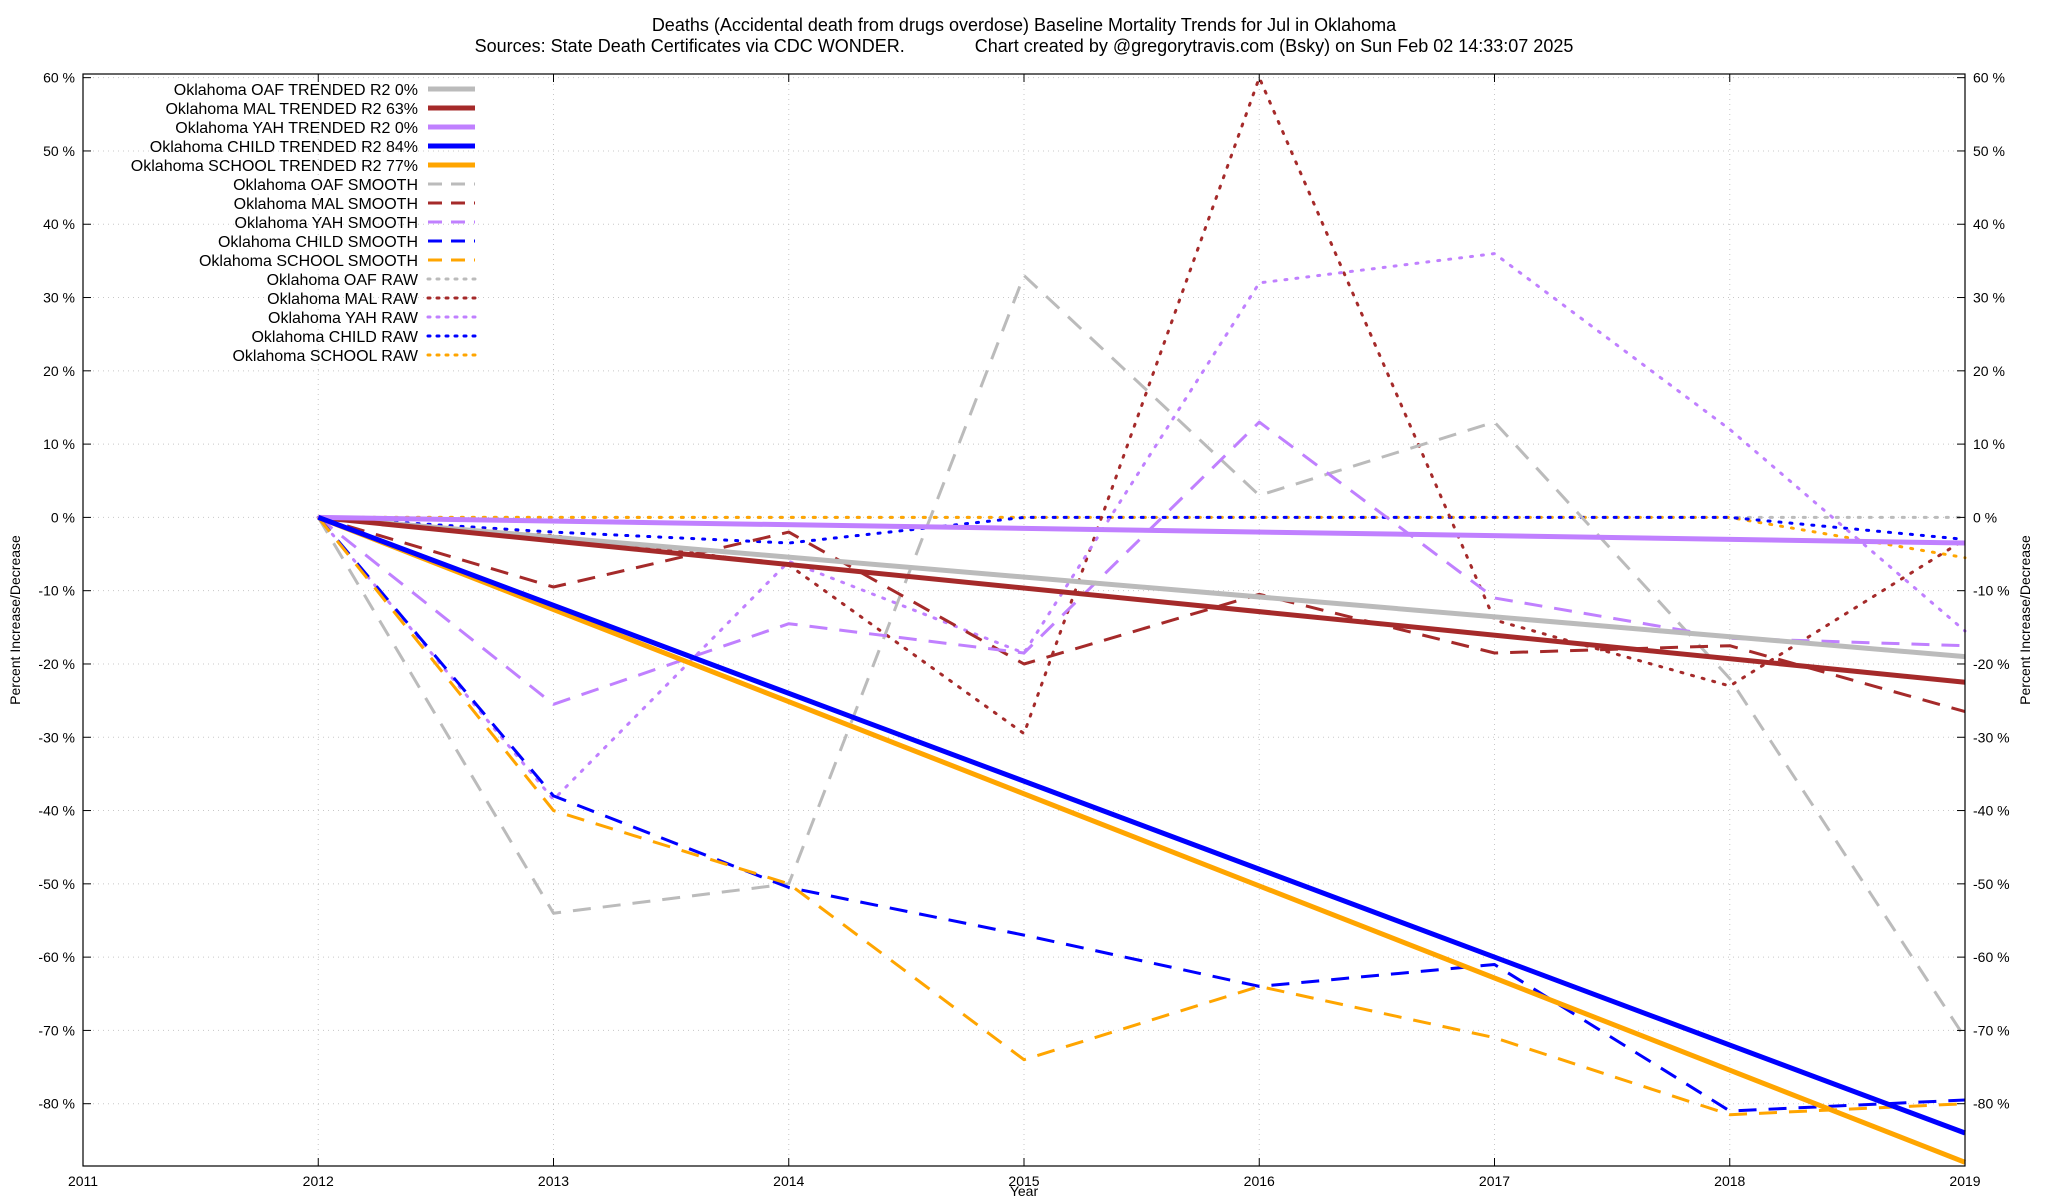  What do you see at coordinates (56, 811) in the screenshot?
I see `y-tick-label-left: -40 %` at bounding box center [56, 811].